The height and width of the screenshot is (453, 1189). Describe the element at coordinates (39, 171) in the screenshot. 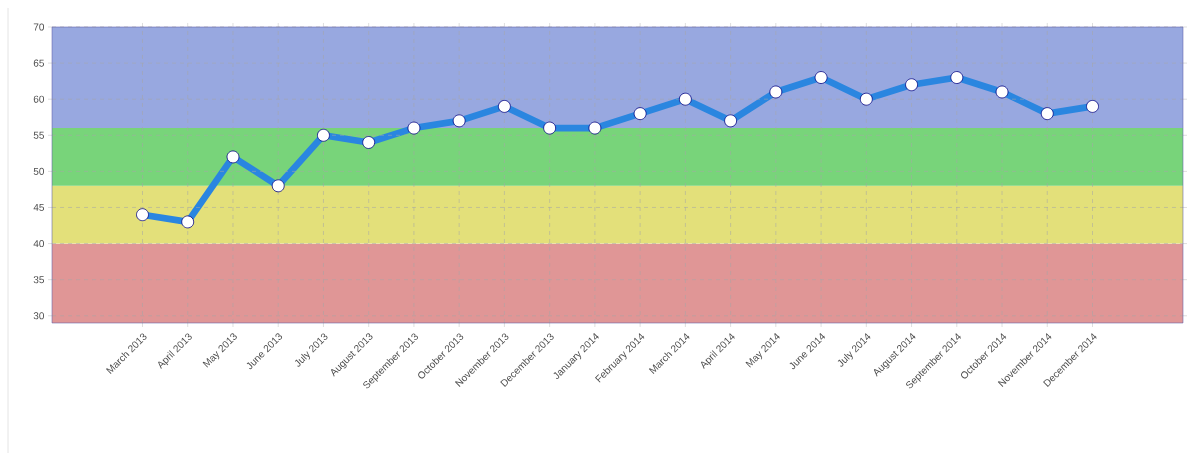

I see `y-tick-label: 50` at that location.